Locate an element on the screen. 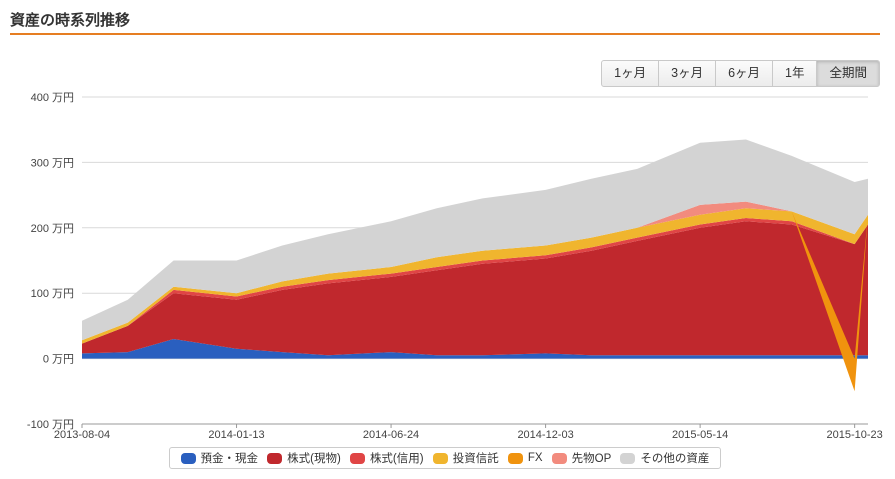  y-tick-label: 400 万円 is located at coordinates (52, 98).